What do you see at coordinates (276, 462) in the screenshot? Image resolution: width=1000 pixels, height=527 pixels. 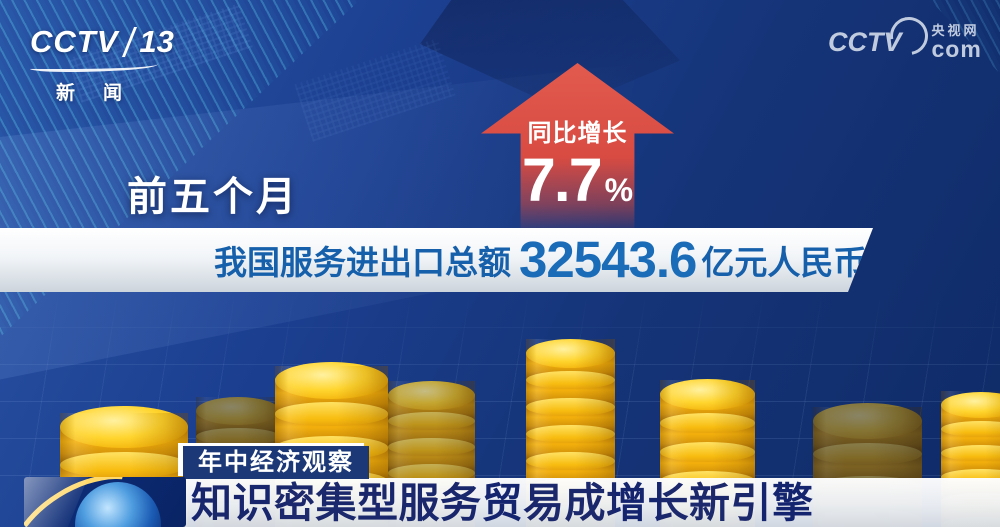 I see `topic-tag: 年中经济观察` at bounding box center [276, 462].